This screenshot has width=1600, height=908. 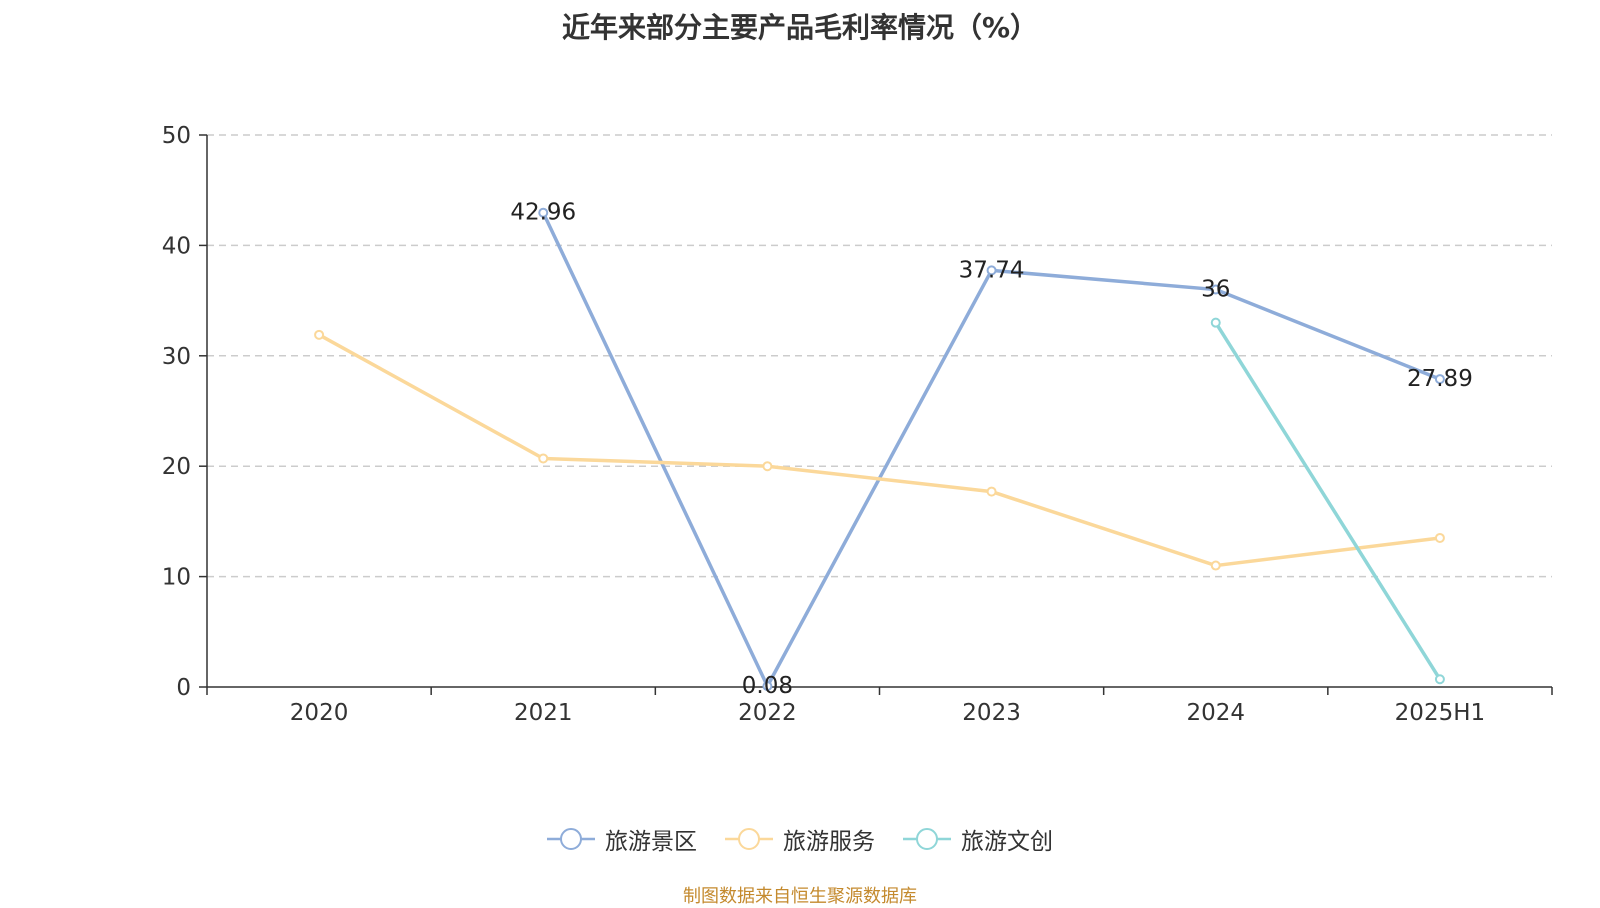 I want to click on legend-label: 旅游文创, so click(x=1007, y=842).